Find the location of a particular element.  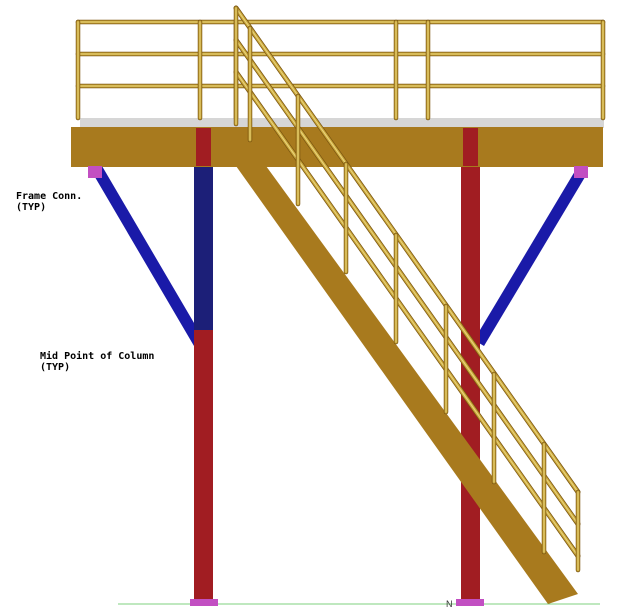

base-plate-right is located at coordinates (470, 602).